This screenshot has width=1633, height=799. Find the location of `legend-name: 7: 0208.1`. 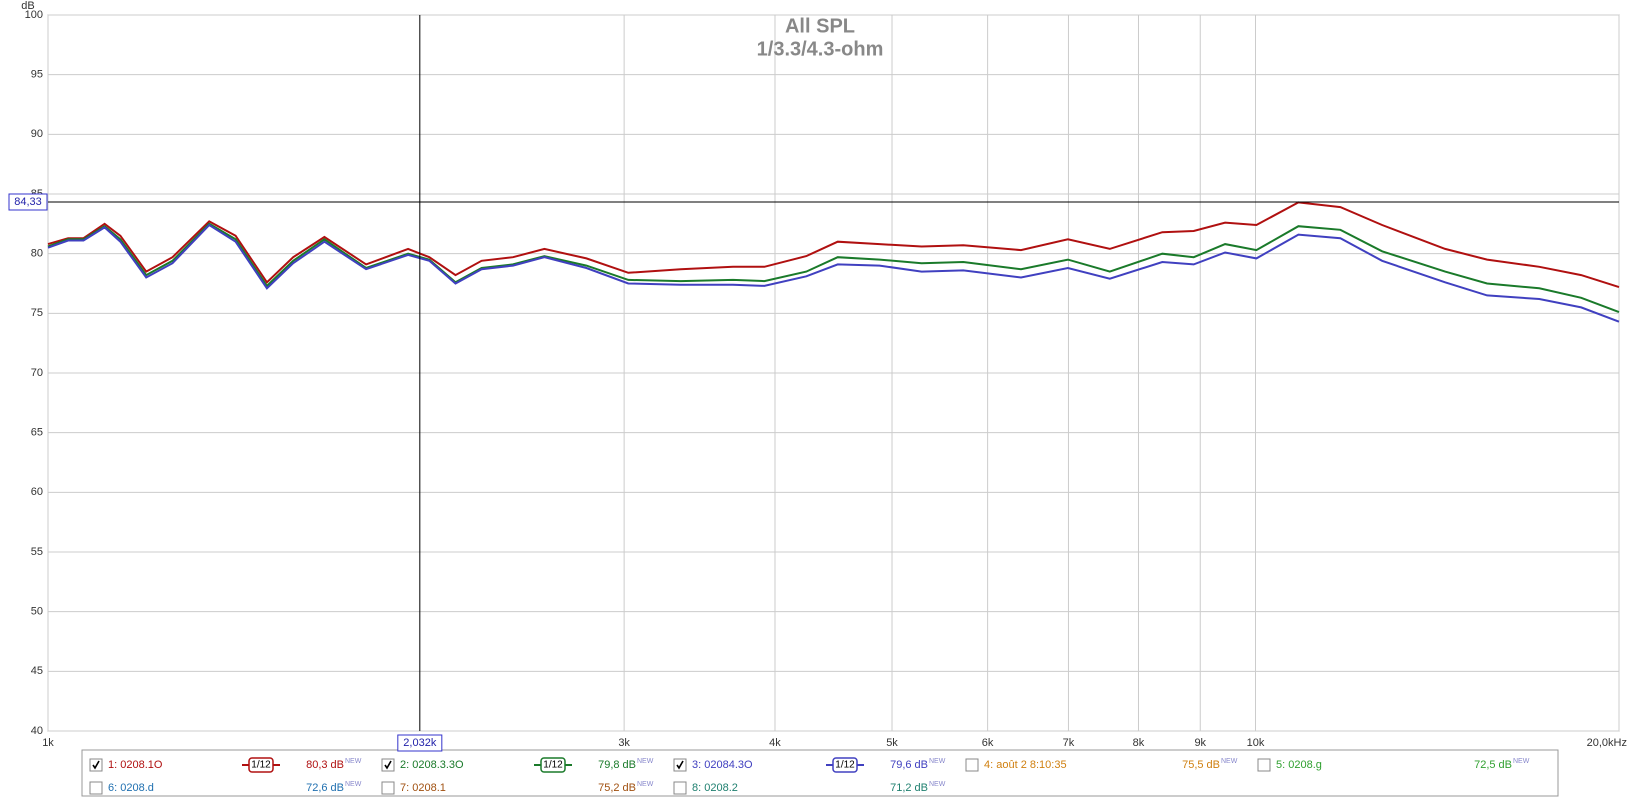

legend-name: 7: 0208.1 is located at coordinates (423, 788).